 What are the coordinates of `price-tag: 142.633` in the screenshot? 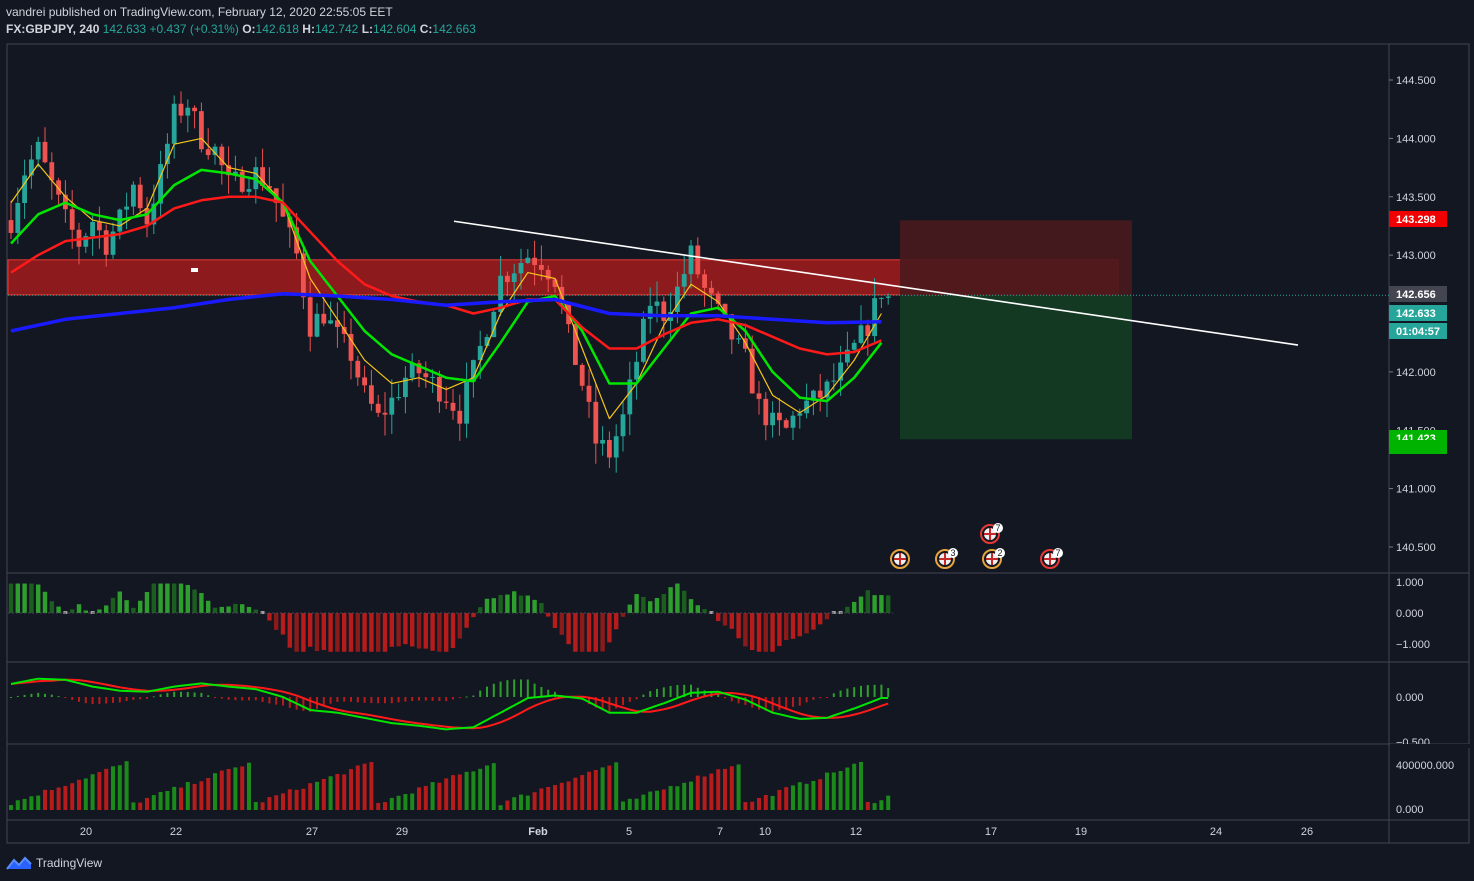 It's located at (1418, 313).